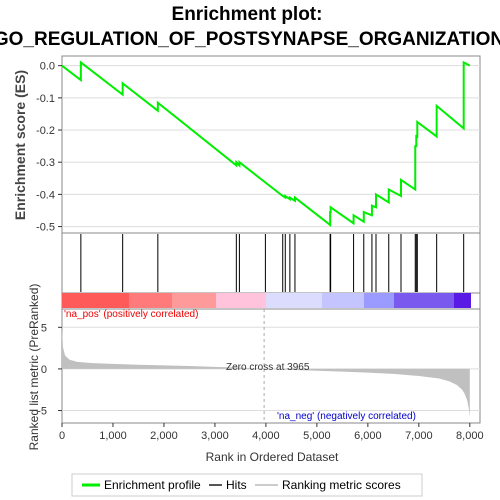 The height and width of the screenshot is (500, 500). I want to click on metric-xtick-label: 7,000, so click(419, 436).